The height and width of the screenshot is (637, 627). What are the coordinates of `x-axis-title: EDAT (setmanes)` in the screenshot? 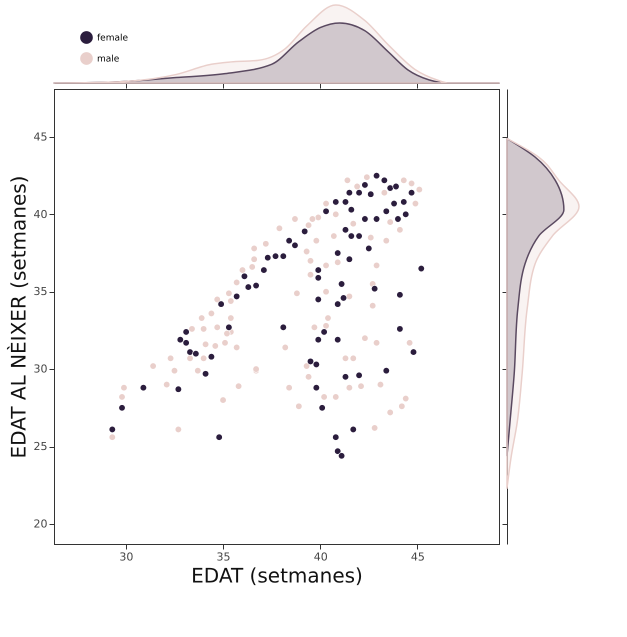 It's located at (277, 576).